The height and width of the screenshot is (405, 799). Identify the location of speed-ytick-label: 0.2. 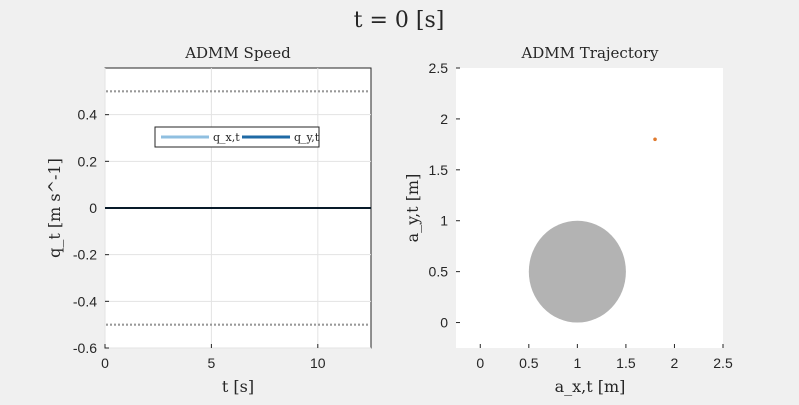
(88, 161).